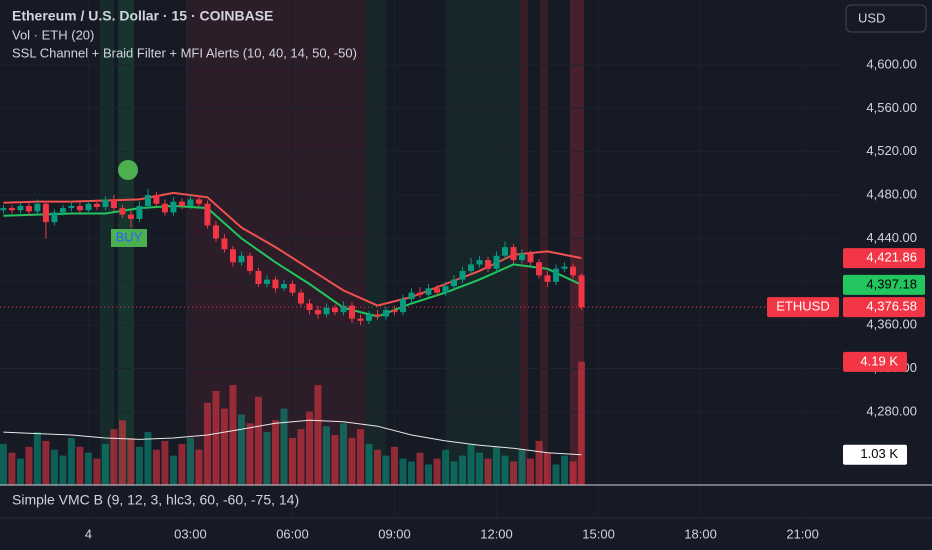  Describe the element at coordinates (292, 261) in the screenshot. I see `ssl-line` at that location.